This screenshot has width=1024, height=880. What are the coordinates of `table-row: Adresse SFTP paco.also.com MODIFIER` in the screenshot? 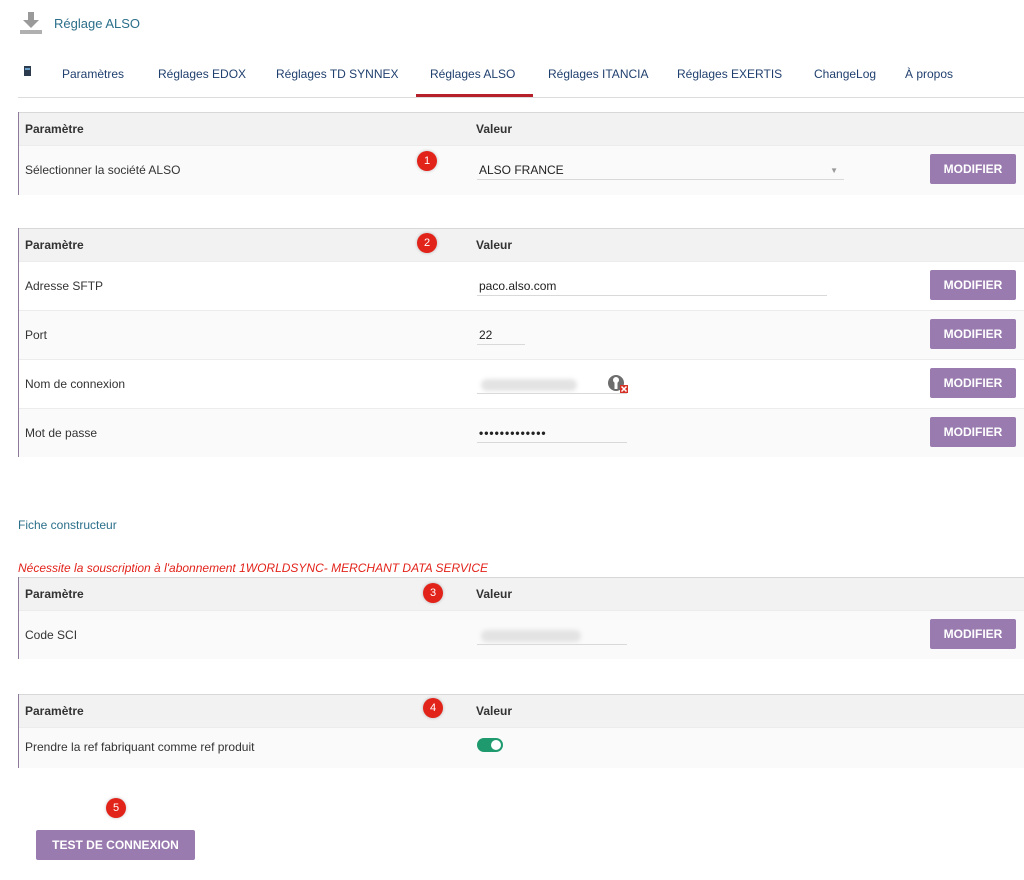 It's located at (521, 285).